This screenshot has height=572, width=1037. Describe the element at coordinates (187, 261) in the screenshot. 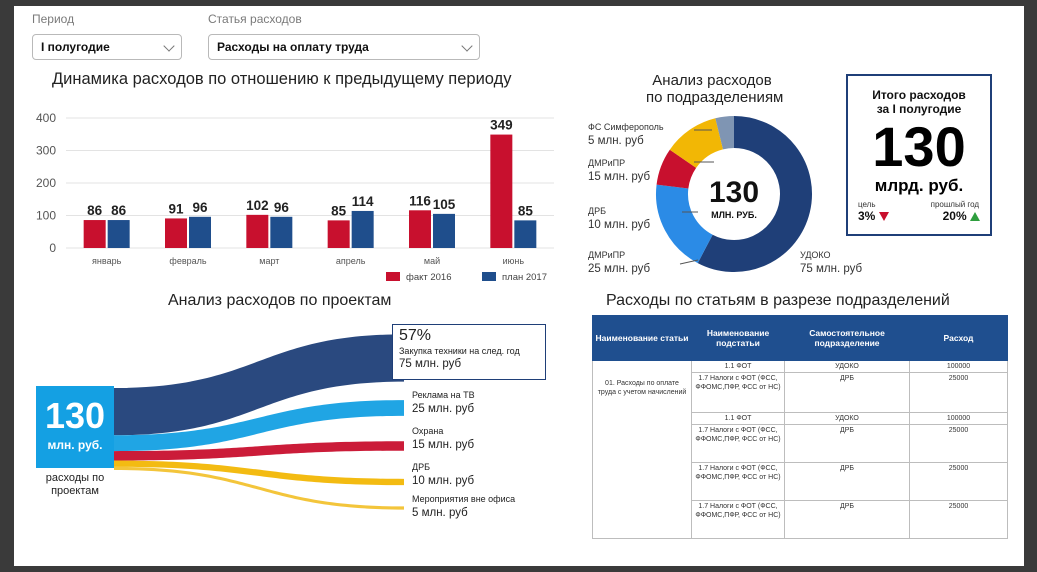

I see `x-tick-label: февраль` at that location.